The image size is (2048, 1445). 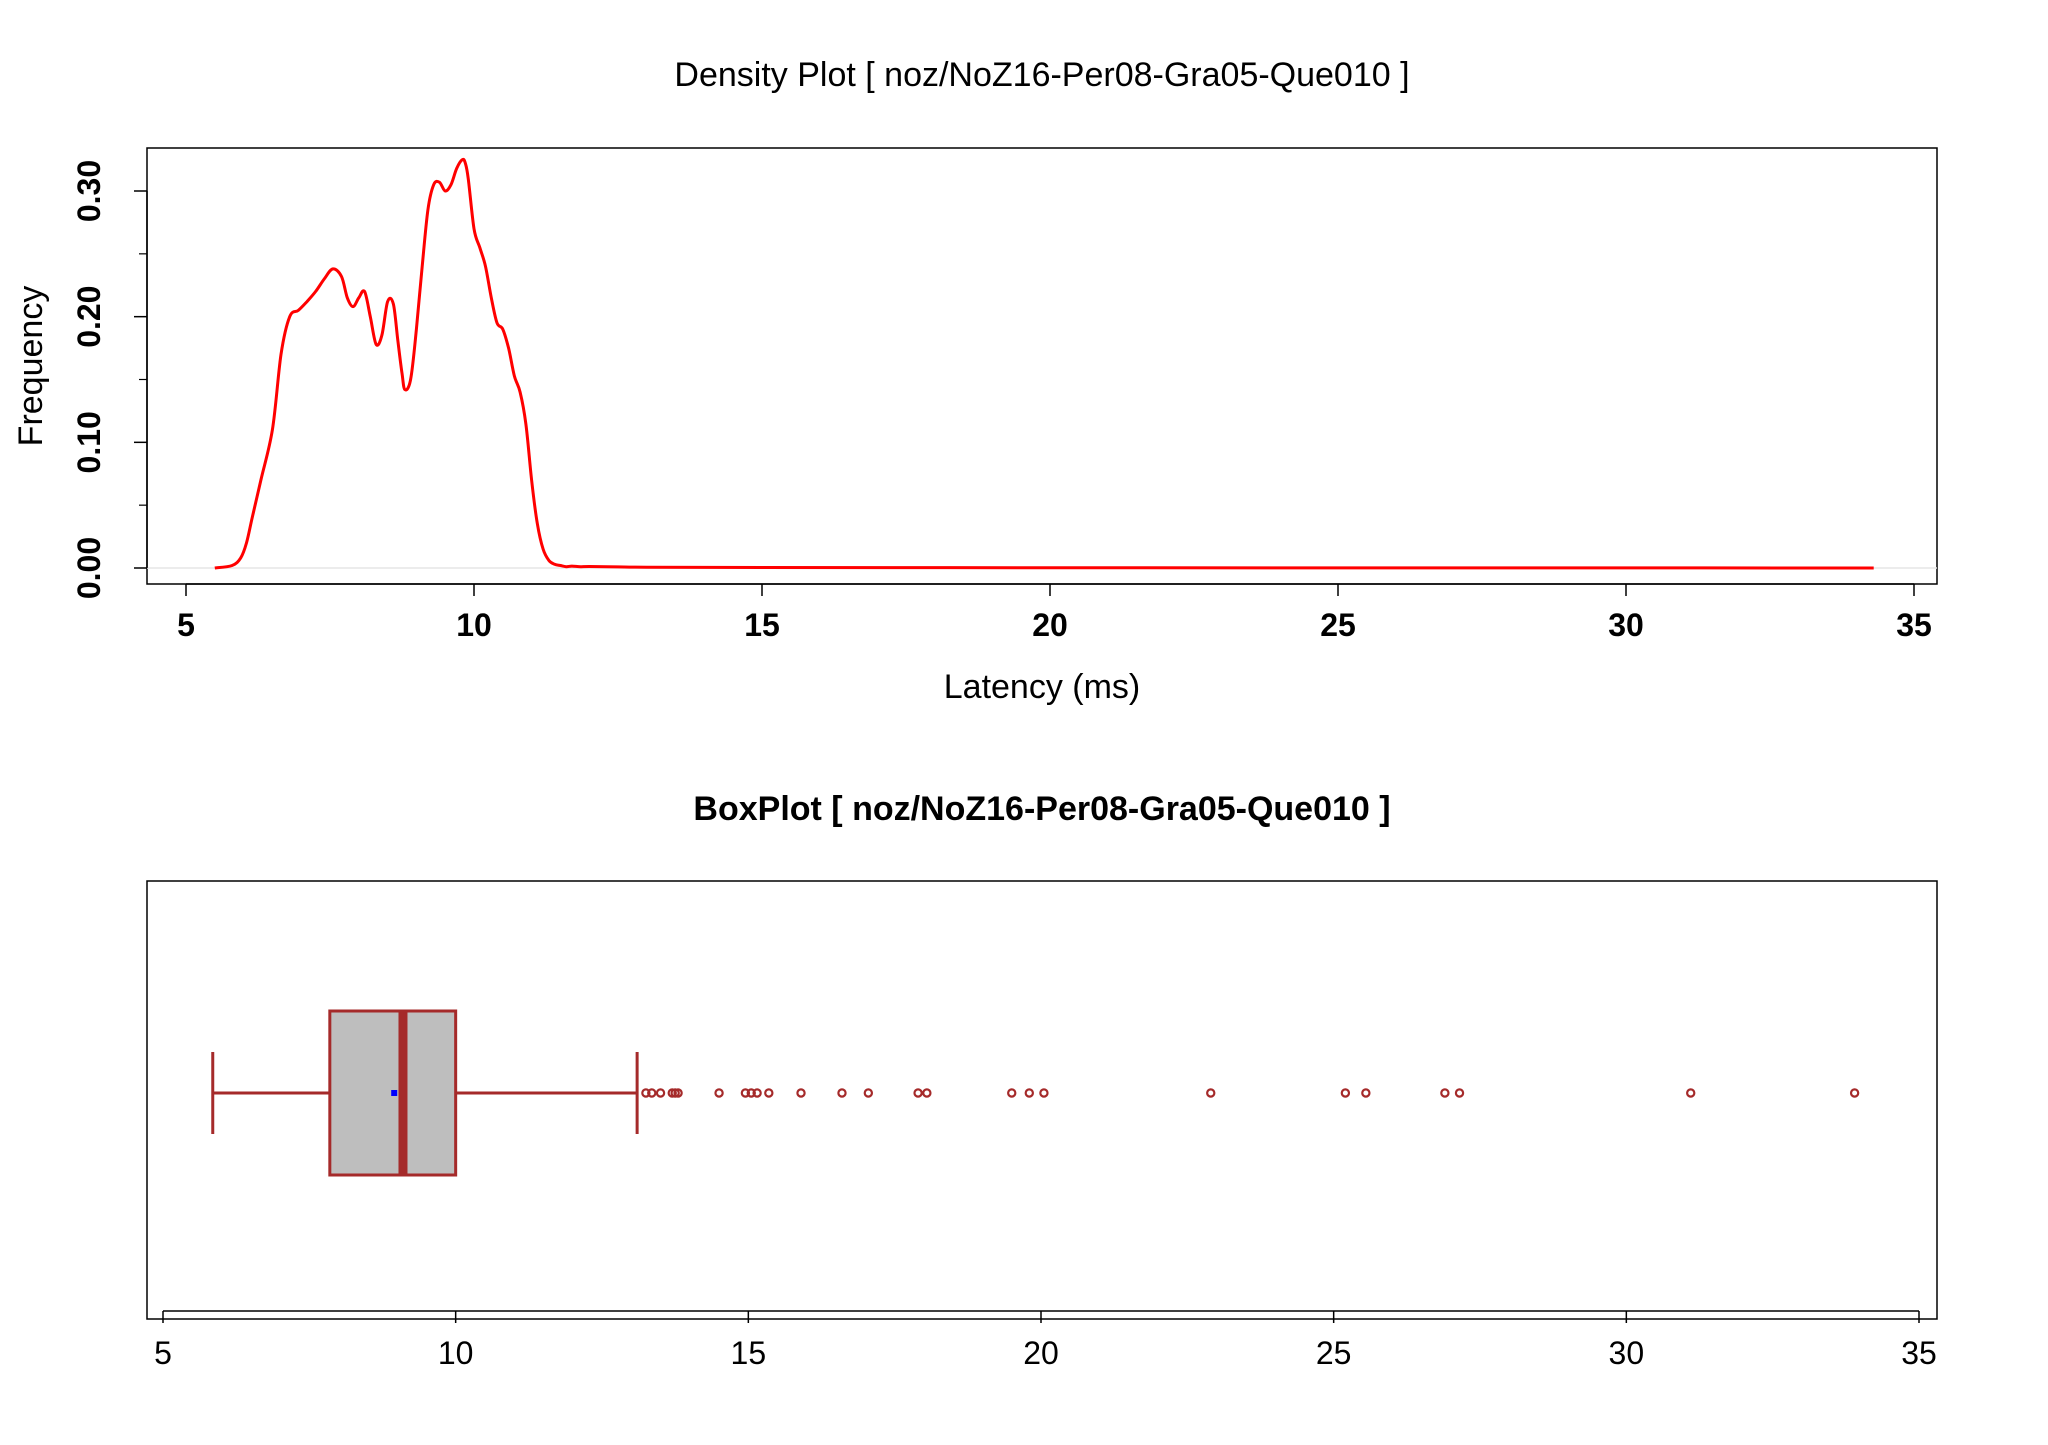 I want to click on boxplot-mean-marker, so click(x=394, y=1093).